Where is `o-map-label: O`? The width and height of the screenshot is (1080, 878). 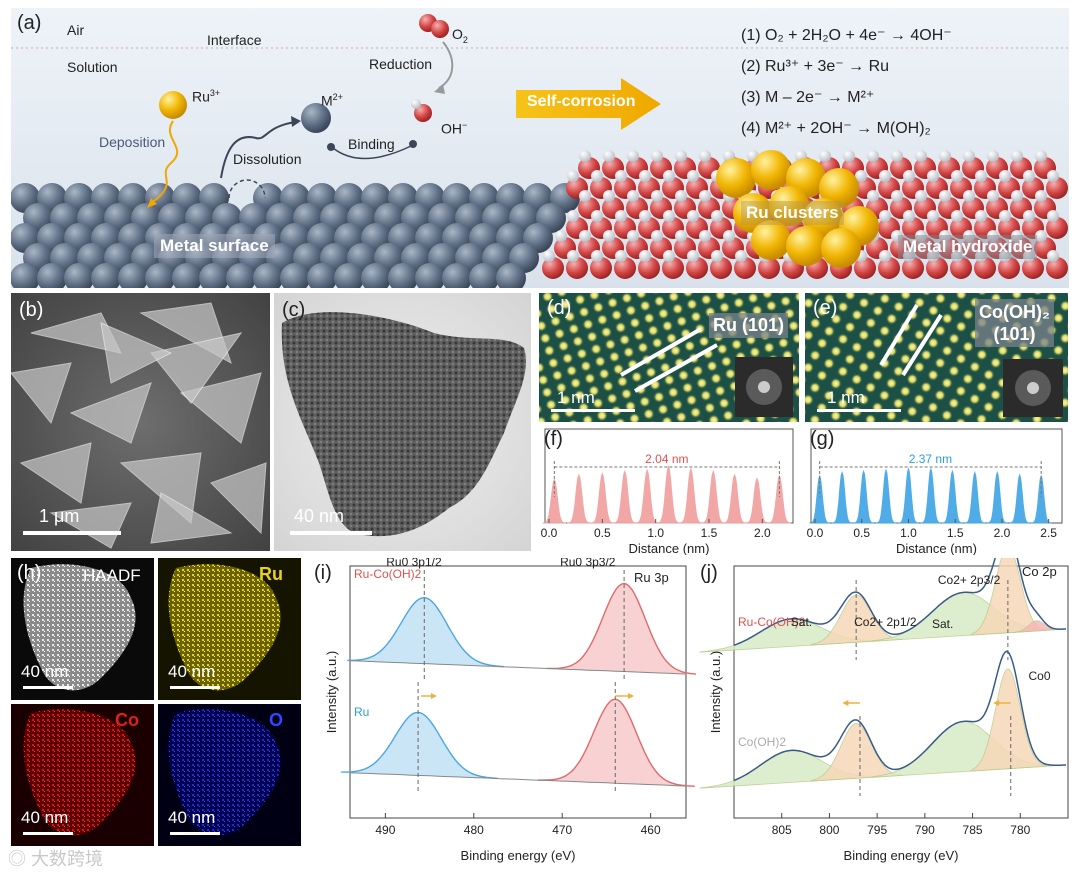
o-map-label: O is located at coordinates (276, 720).